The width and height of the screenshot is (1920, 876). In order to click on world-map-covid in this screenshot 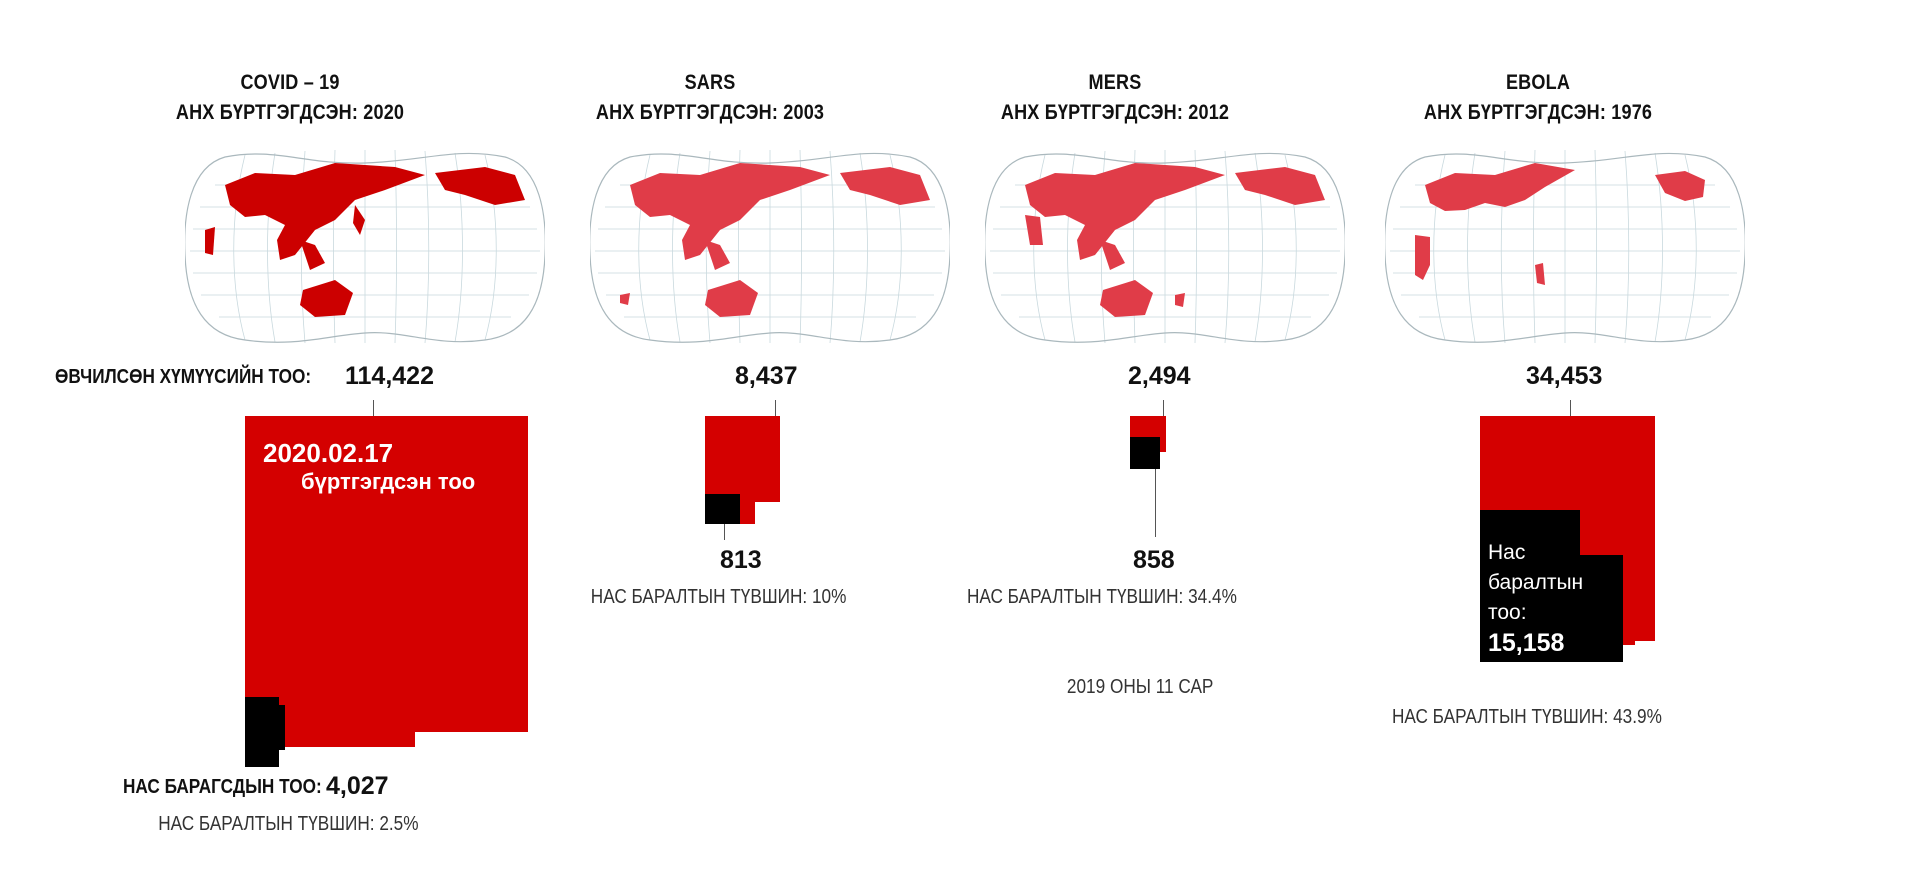, I will do `click(365, 245)`.